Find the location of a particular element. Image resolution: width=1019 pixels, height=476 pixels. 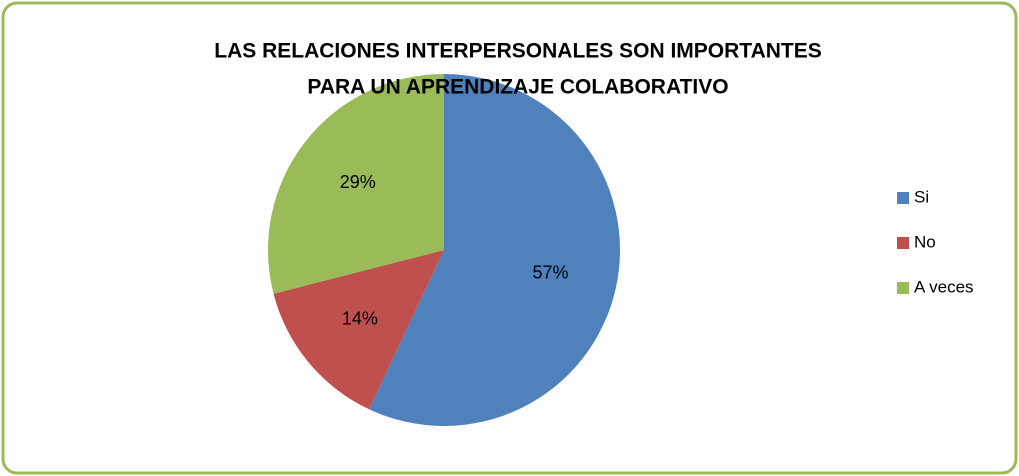

legend-label: No is located at coordinates (925, 241).